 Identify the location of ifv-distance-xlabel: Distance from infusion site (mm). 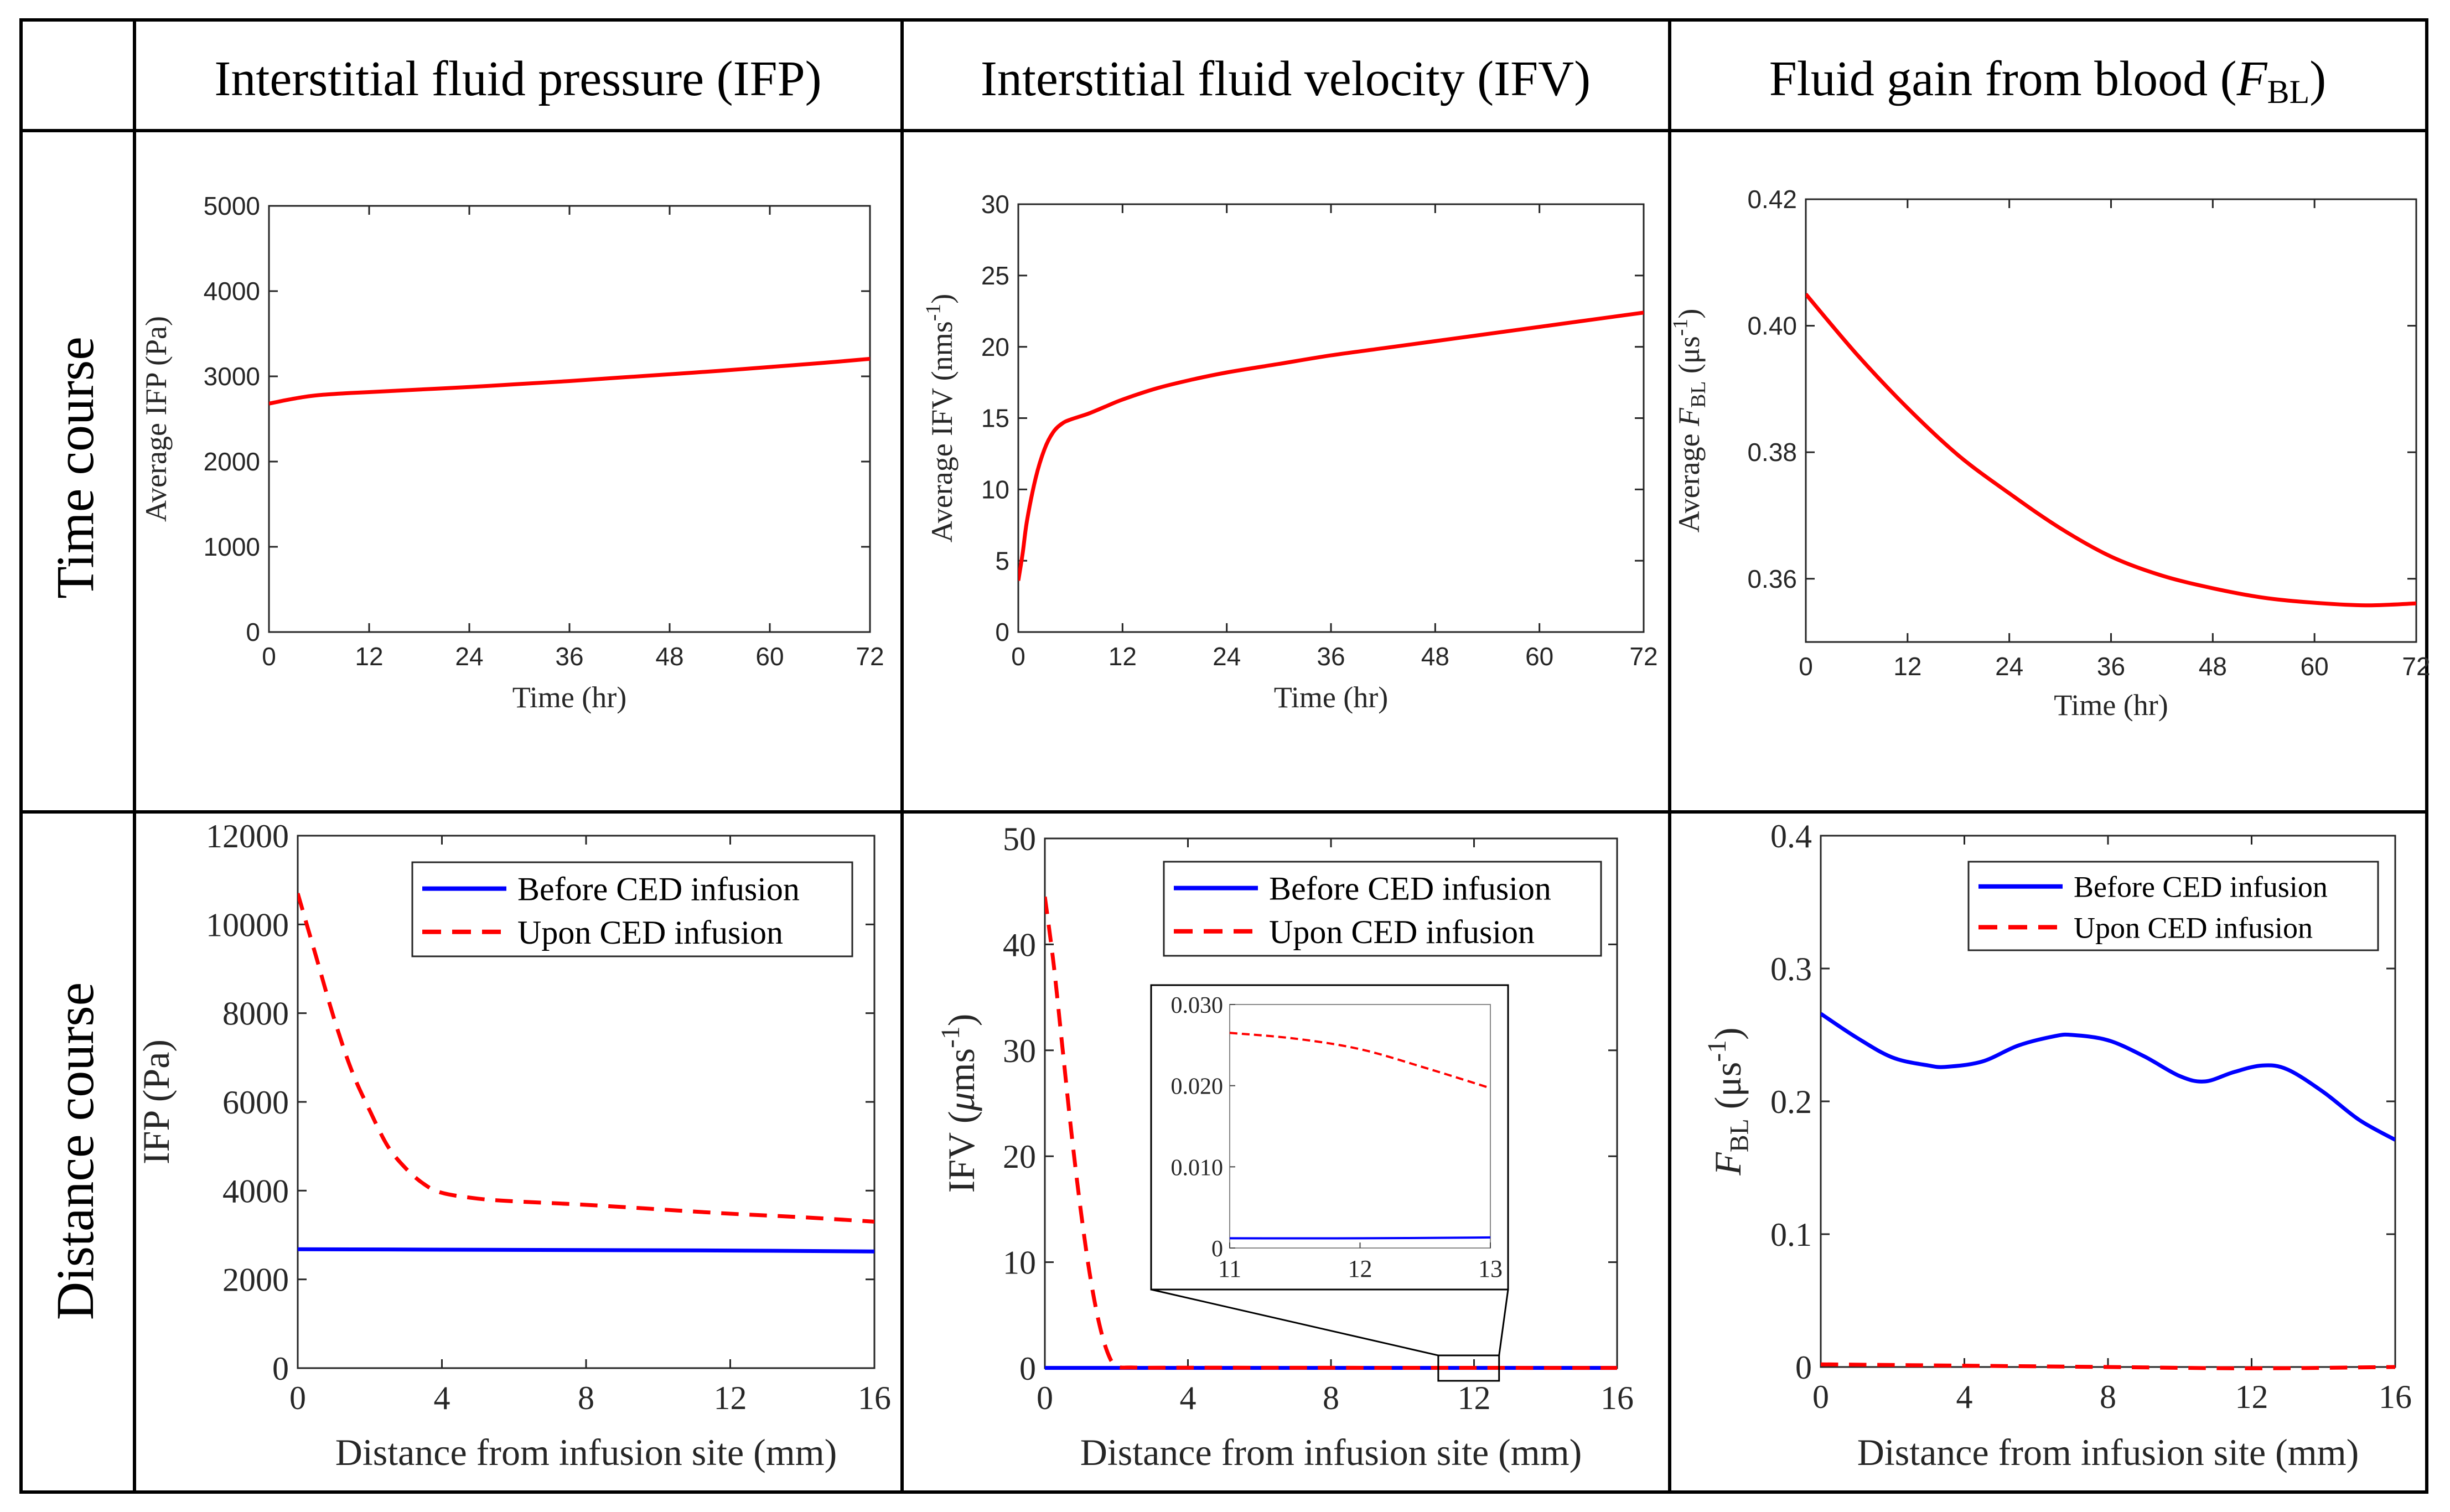
(1331, 1452).